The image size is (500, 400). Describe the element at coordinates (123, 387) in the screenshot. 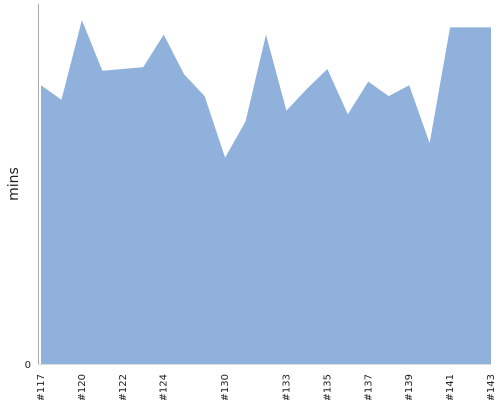

I see `x-tick-label: #122` at that location.